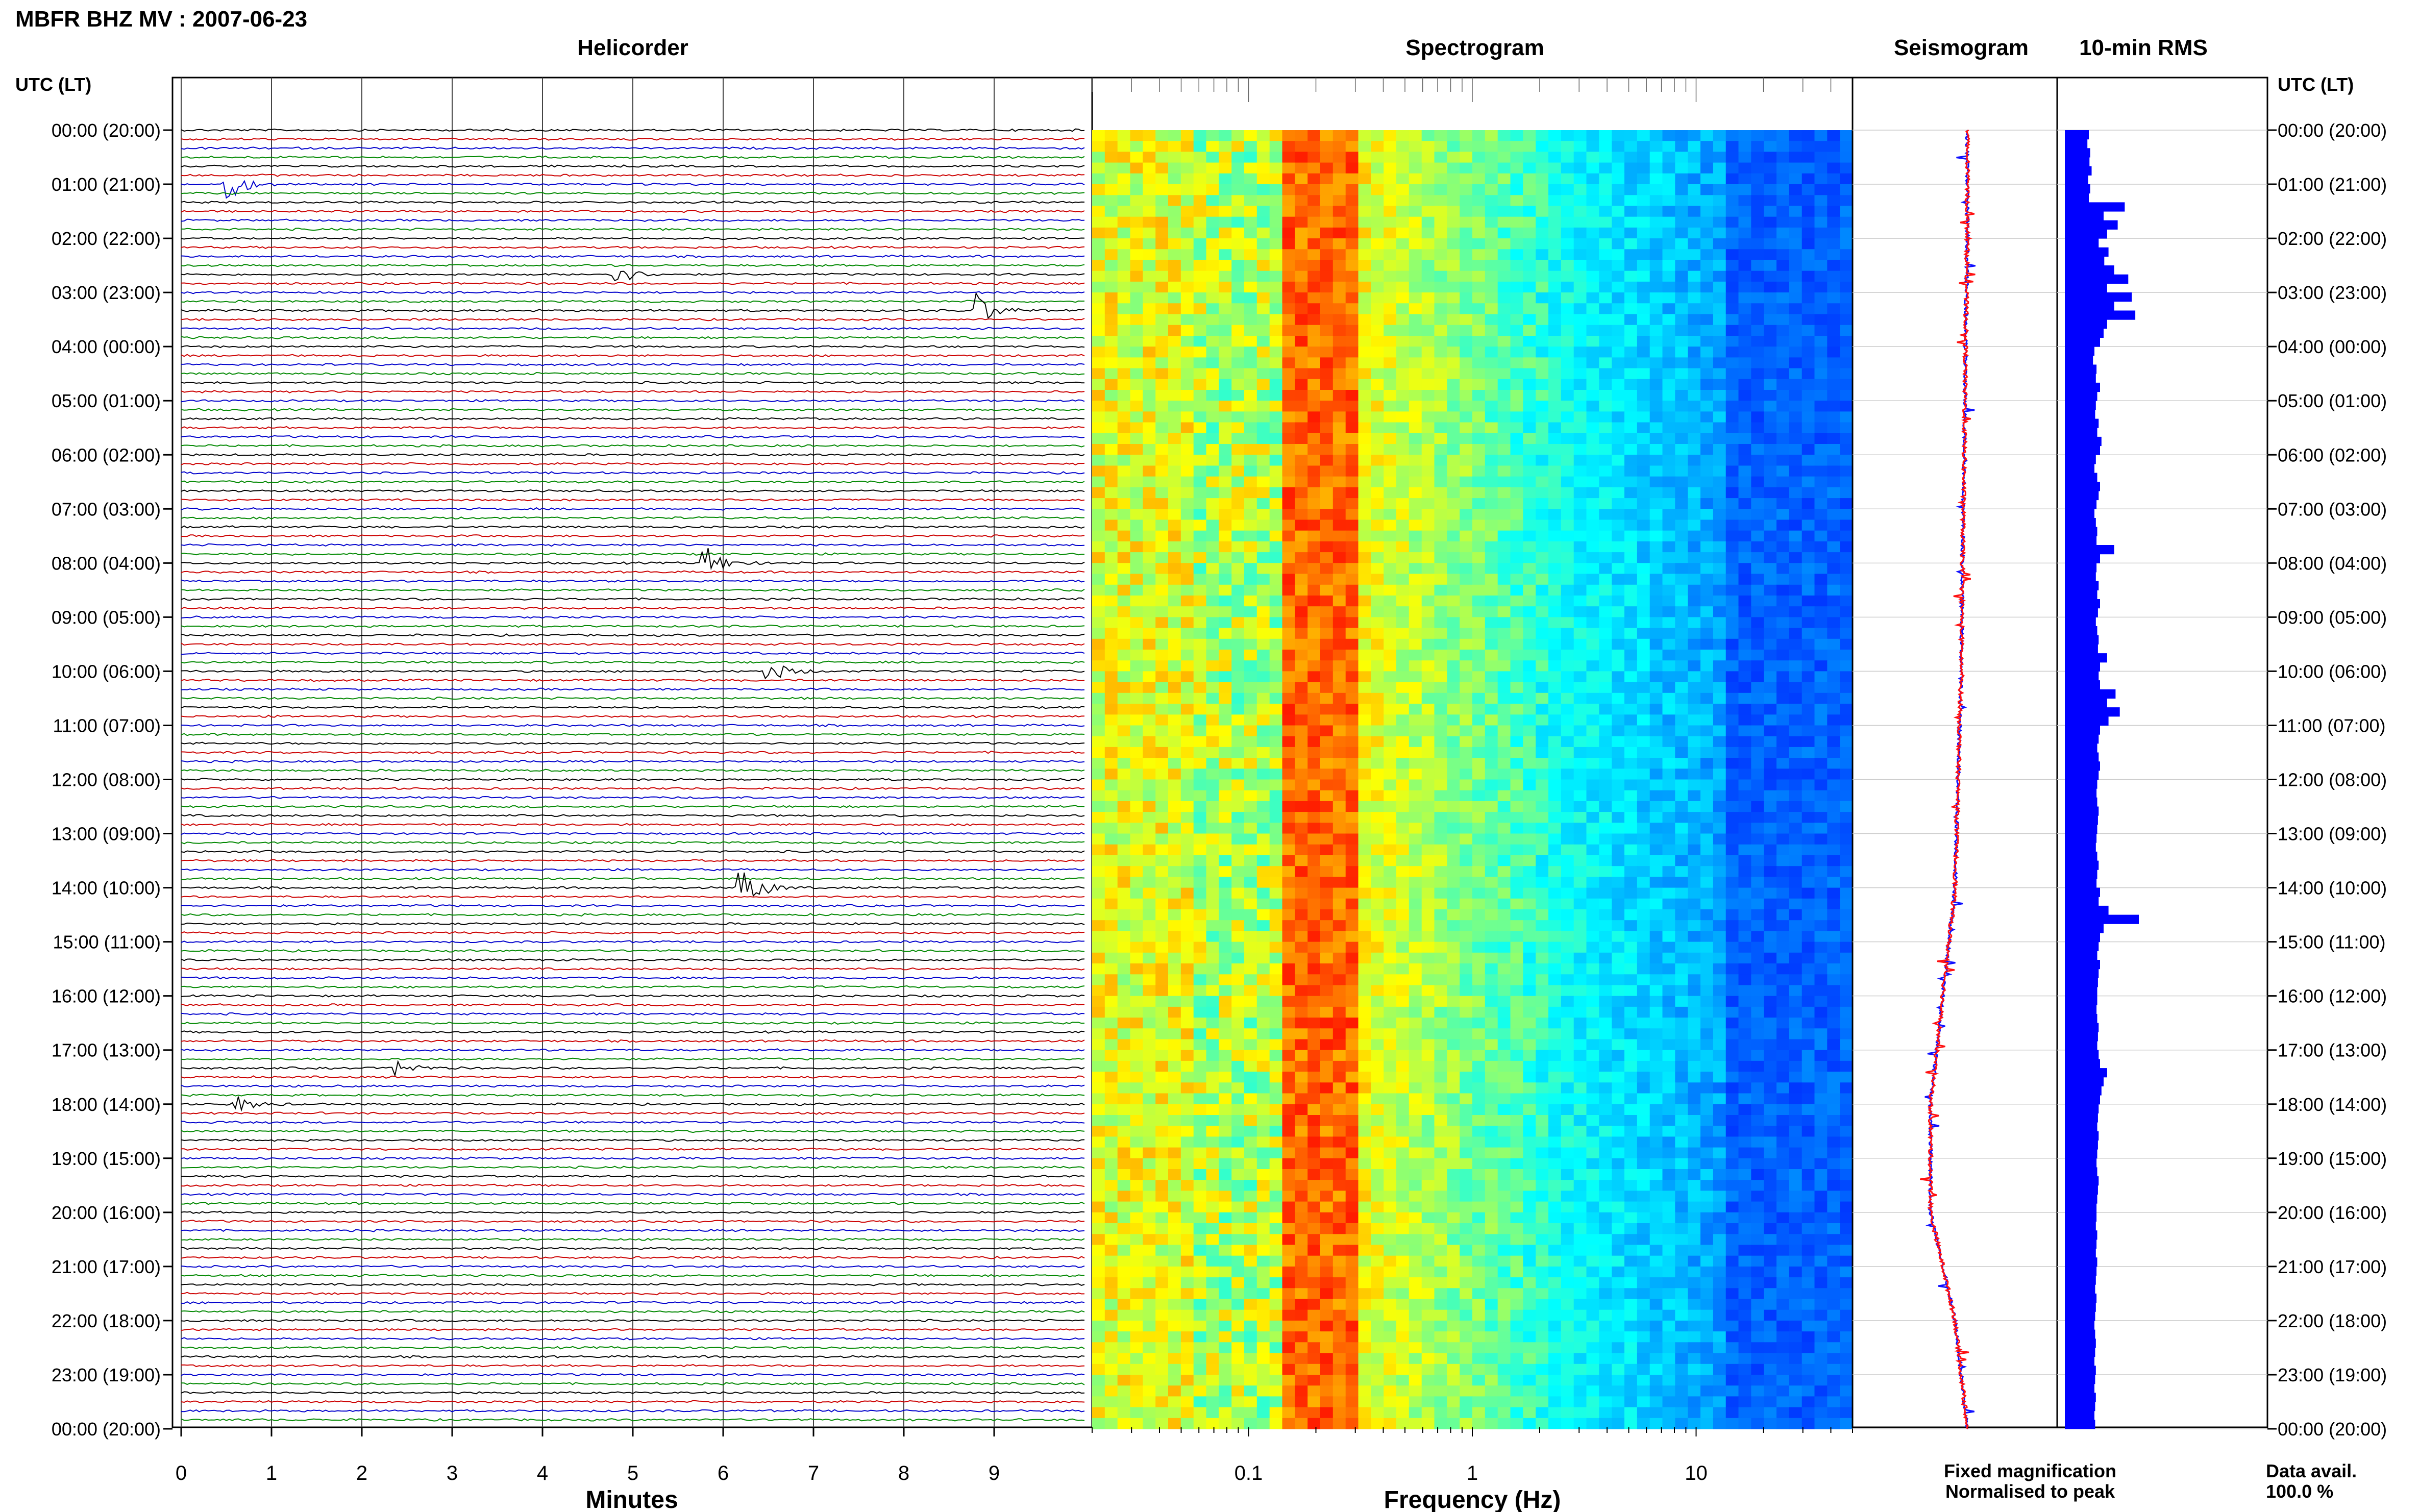  I want to click on helicorder-trace, so click(633, 418).